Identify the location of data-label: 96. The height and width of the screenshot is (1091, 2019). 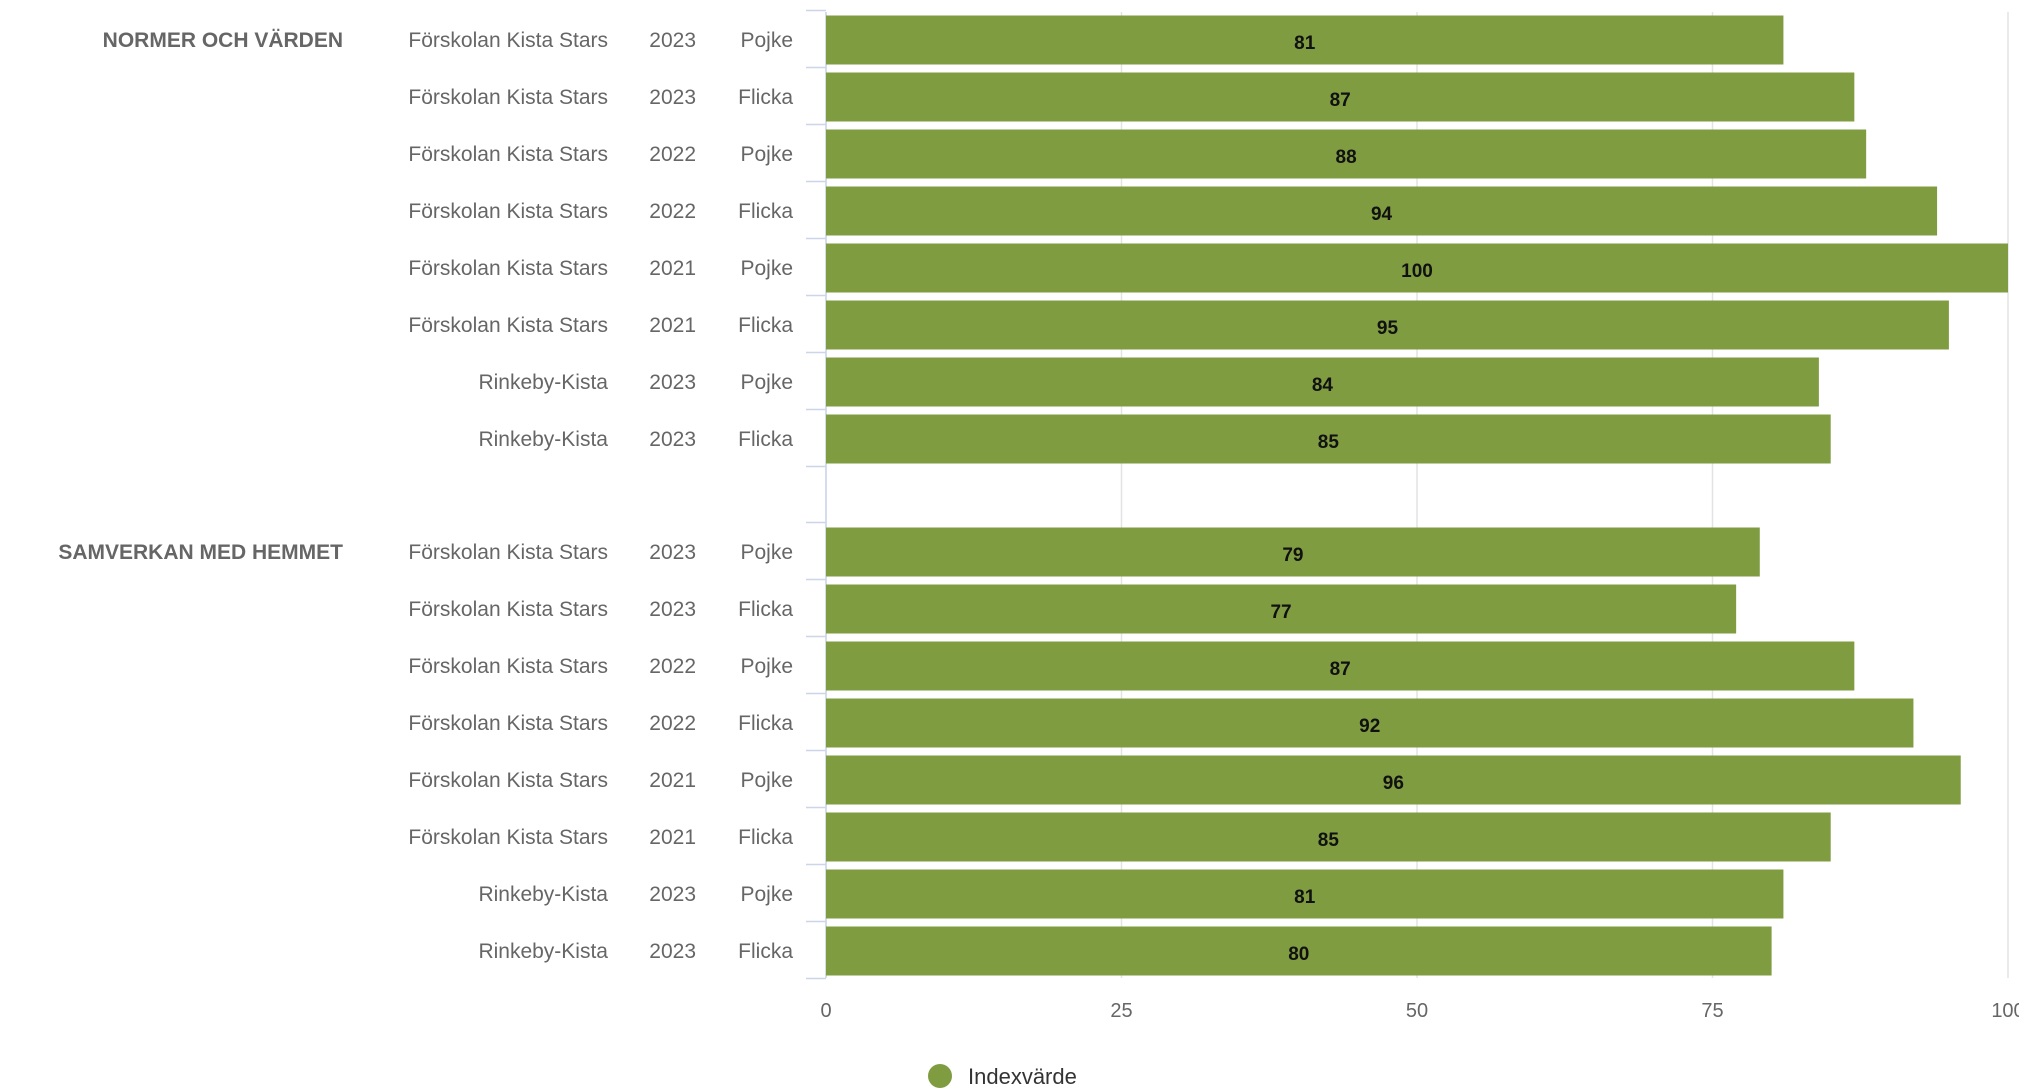
(1393, 783).